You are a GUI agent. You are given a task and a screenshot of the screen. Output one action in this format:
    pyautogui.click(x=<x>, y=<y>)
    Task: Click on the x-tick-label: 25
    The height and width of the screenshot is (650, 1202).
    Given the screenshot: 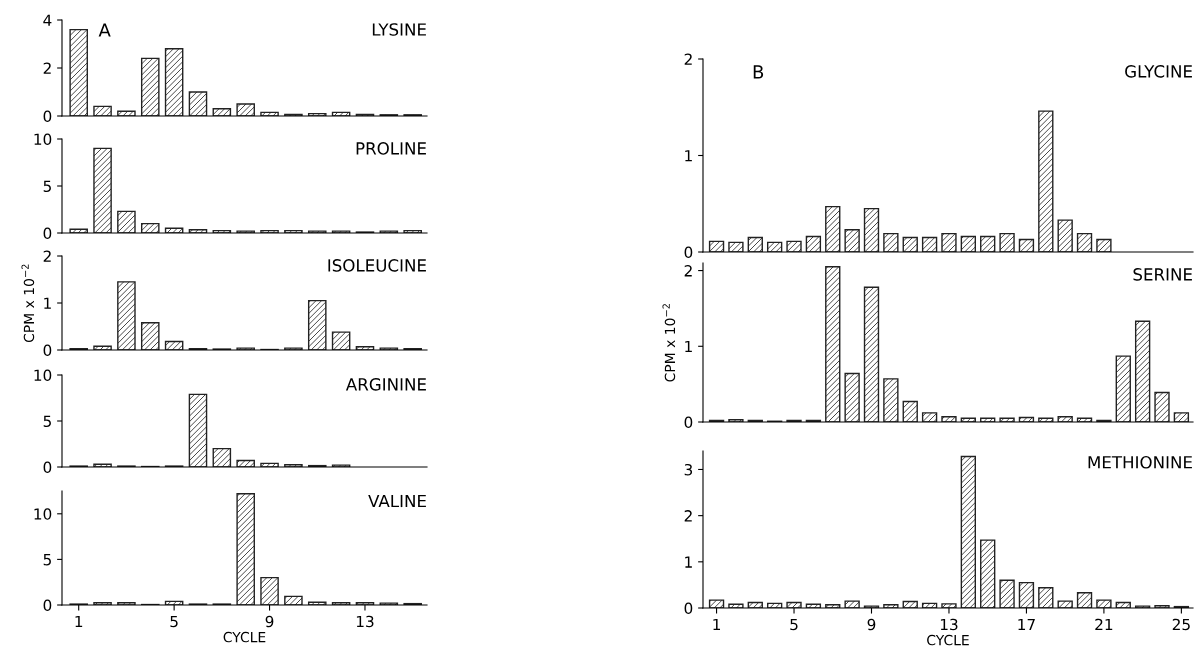 What is the action you would take?
    pyautogui.click(x=1181, y=624)
    